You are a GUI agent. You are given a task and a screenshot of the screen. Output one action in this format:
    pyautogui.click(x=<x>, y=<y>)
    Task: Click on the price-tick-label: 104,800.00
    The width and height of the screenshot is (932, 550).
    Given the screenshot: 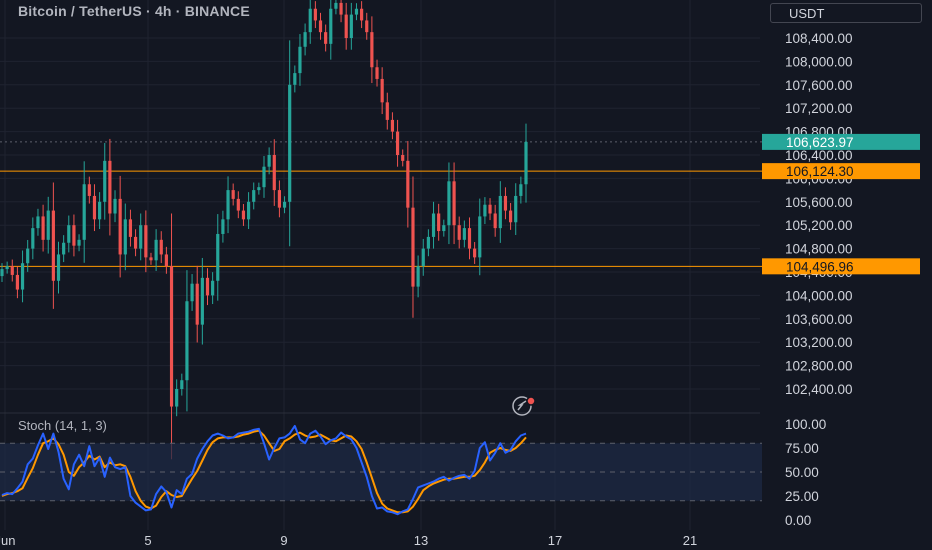 What is the action you would take?
    pyautogui.click(x=819, y=249)
    